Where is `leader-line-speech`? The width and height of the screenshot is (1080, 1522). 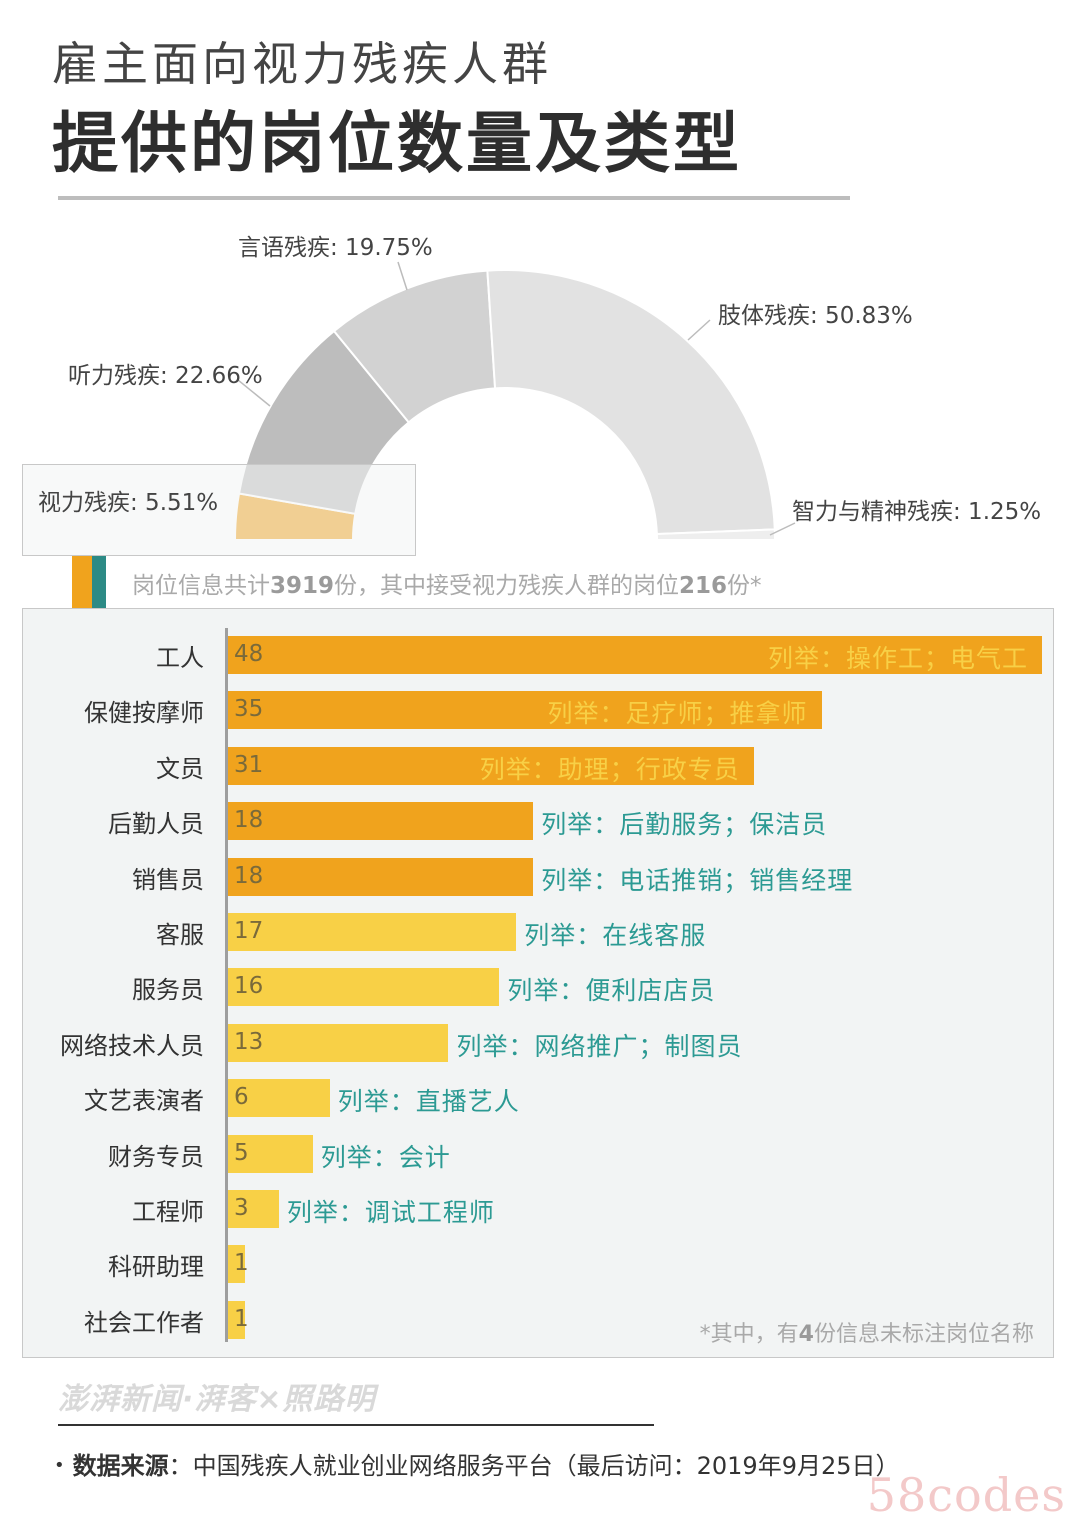 leader-line-speech is located at coordinates (402, 276).